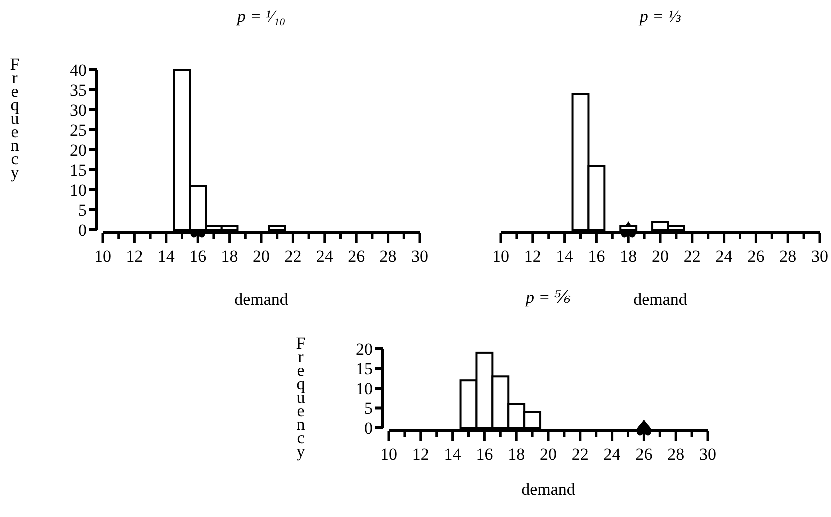 This screenshot has height=517, width=831. I want to click on chart-title: p = ¹⁄₁₀, so click(261, 16).